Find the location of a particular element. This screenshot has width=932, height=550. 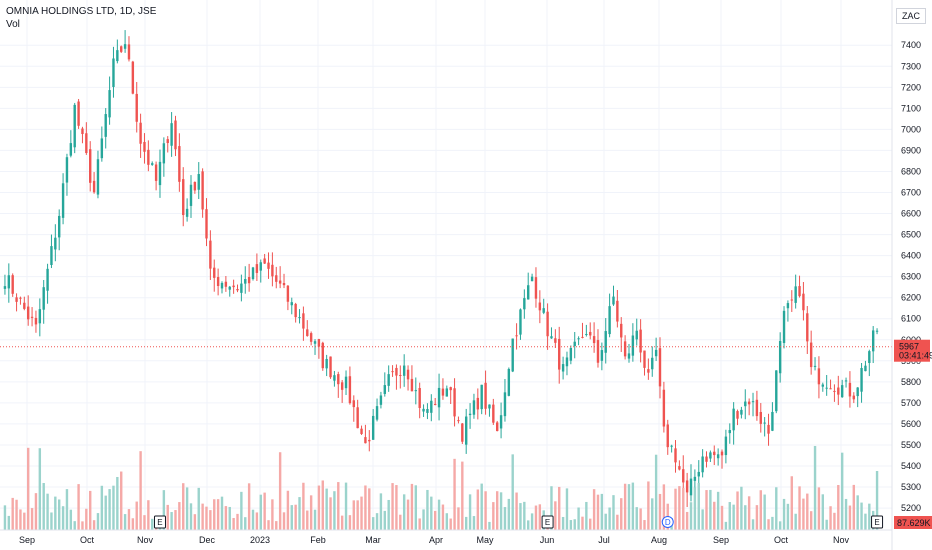

y-tick-label: 6500 is located at coordinates (911, 235).